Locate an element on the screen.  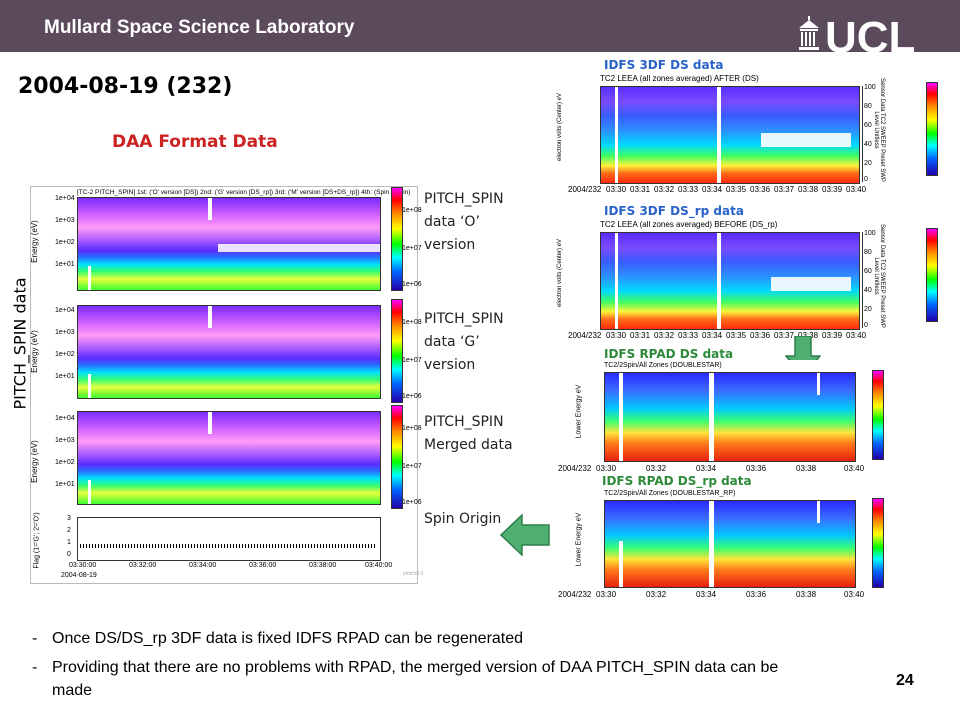
flag-tick-3: 0 is located at coordinates (69, 554).